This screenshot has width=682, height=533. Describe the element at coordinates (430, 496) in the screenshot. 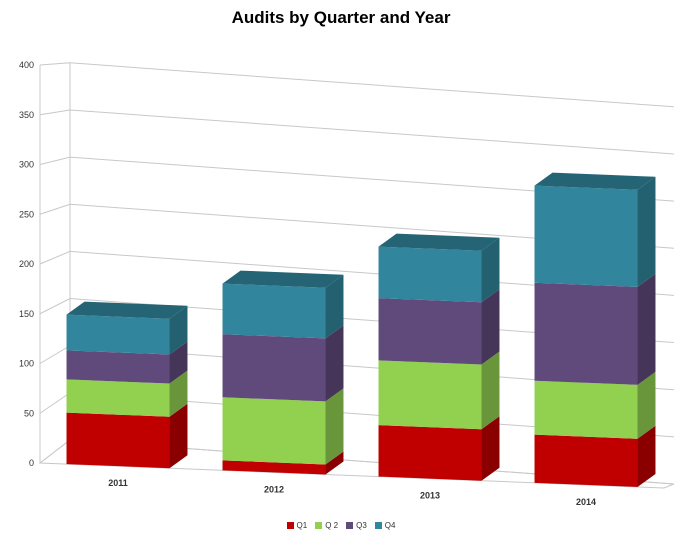

I see `x-tick-label: 2013` at that location.